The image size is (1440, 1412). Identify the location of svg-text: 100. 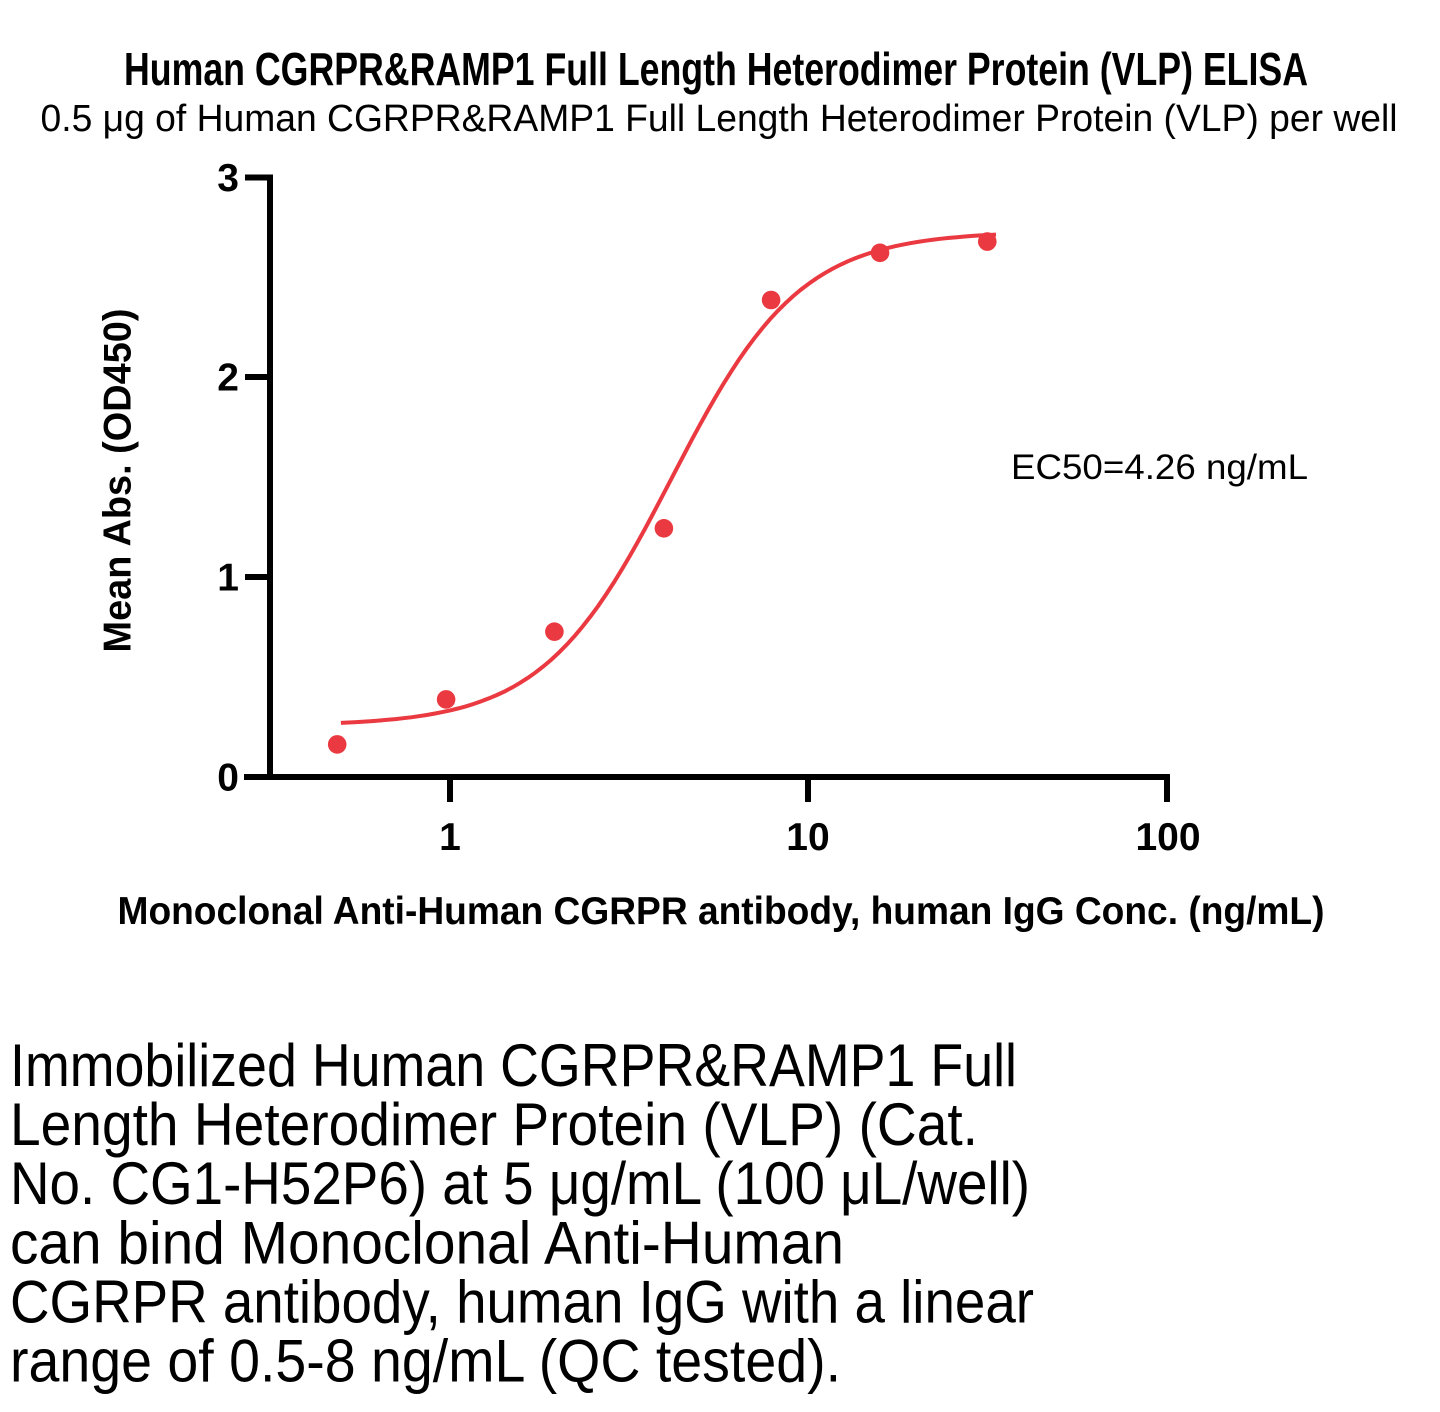
(1167, 837).